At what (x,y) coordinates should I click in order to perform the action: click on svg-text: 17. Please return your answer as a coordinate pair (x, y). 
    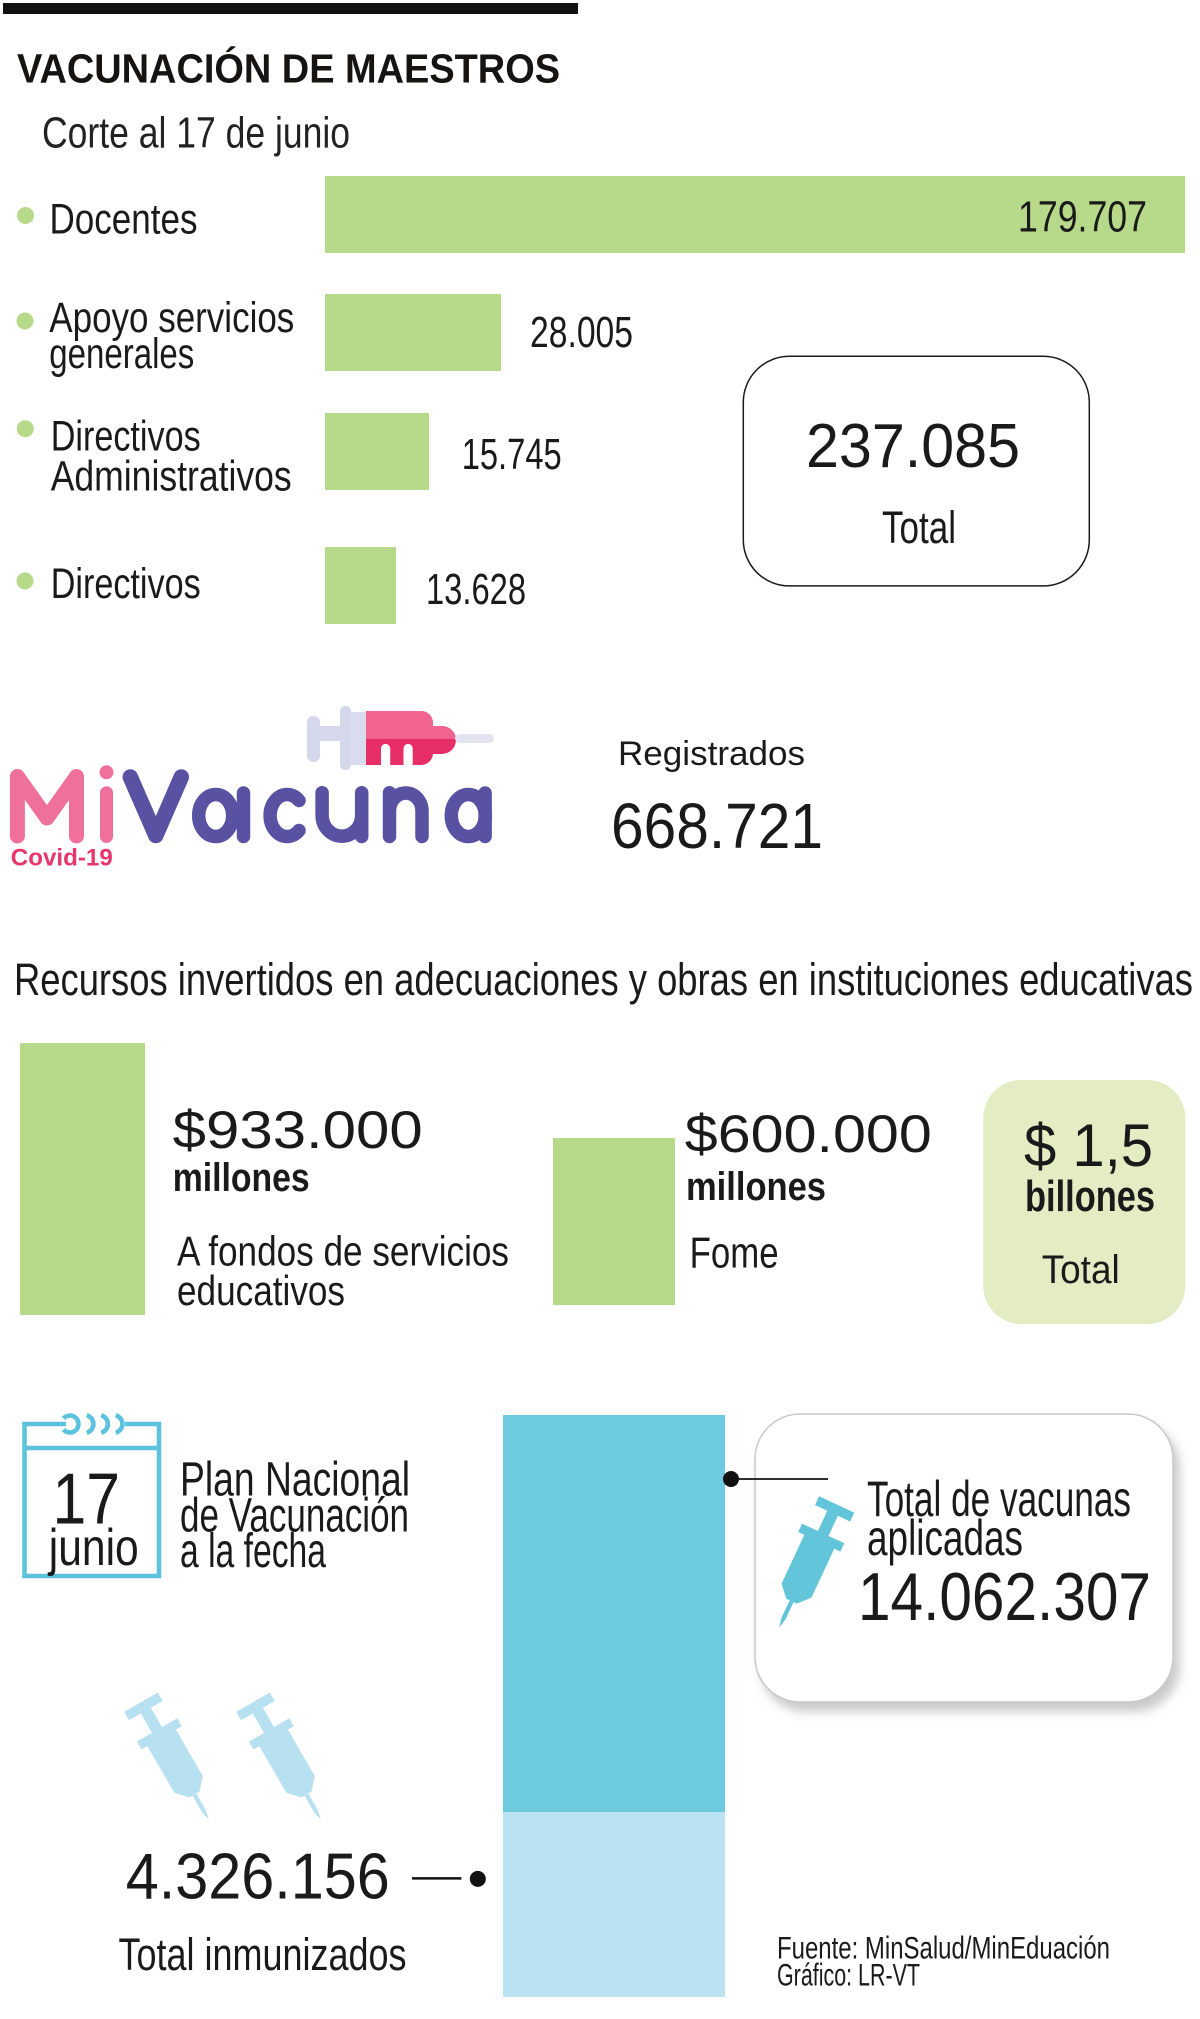
    Looking at the image, I should click on (87, 1500).